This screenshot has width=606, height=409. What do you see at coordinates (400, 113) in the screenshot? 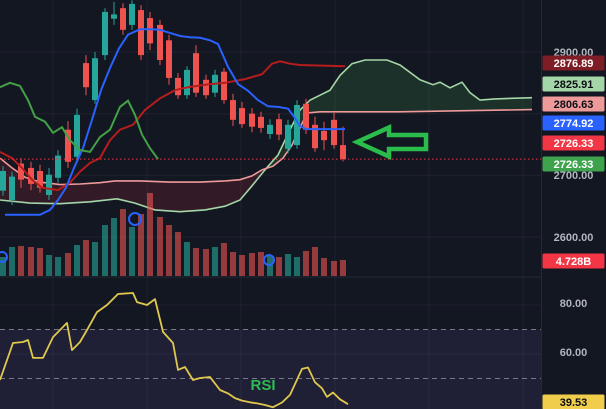
I see `cloud-bullish-fill` at bounding box center [400, 113].